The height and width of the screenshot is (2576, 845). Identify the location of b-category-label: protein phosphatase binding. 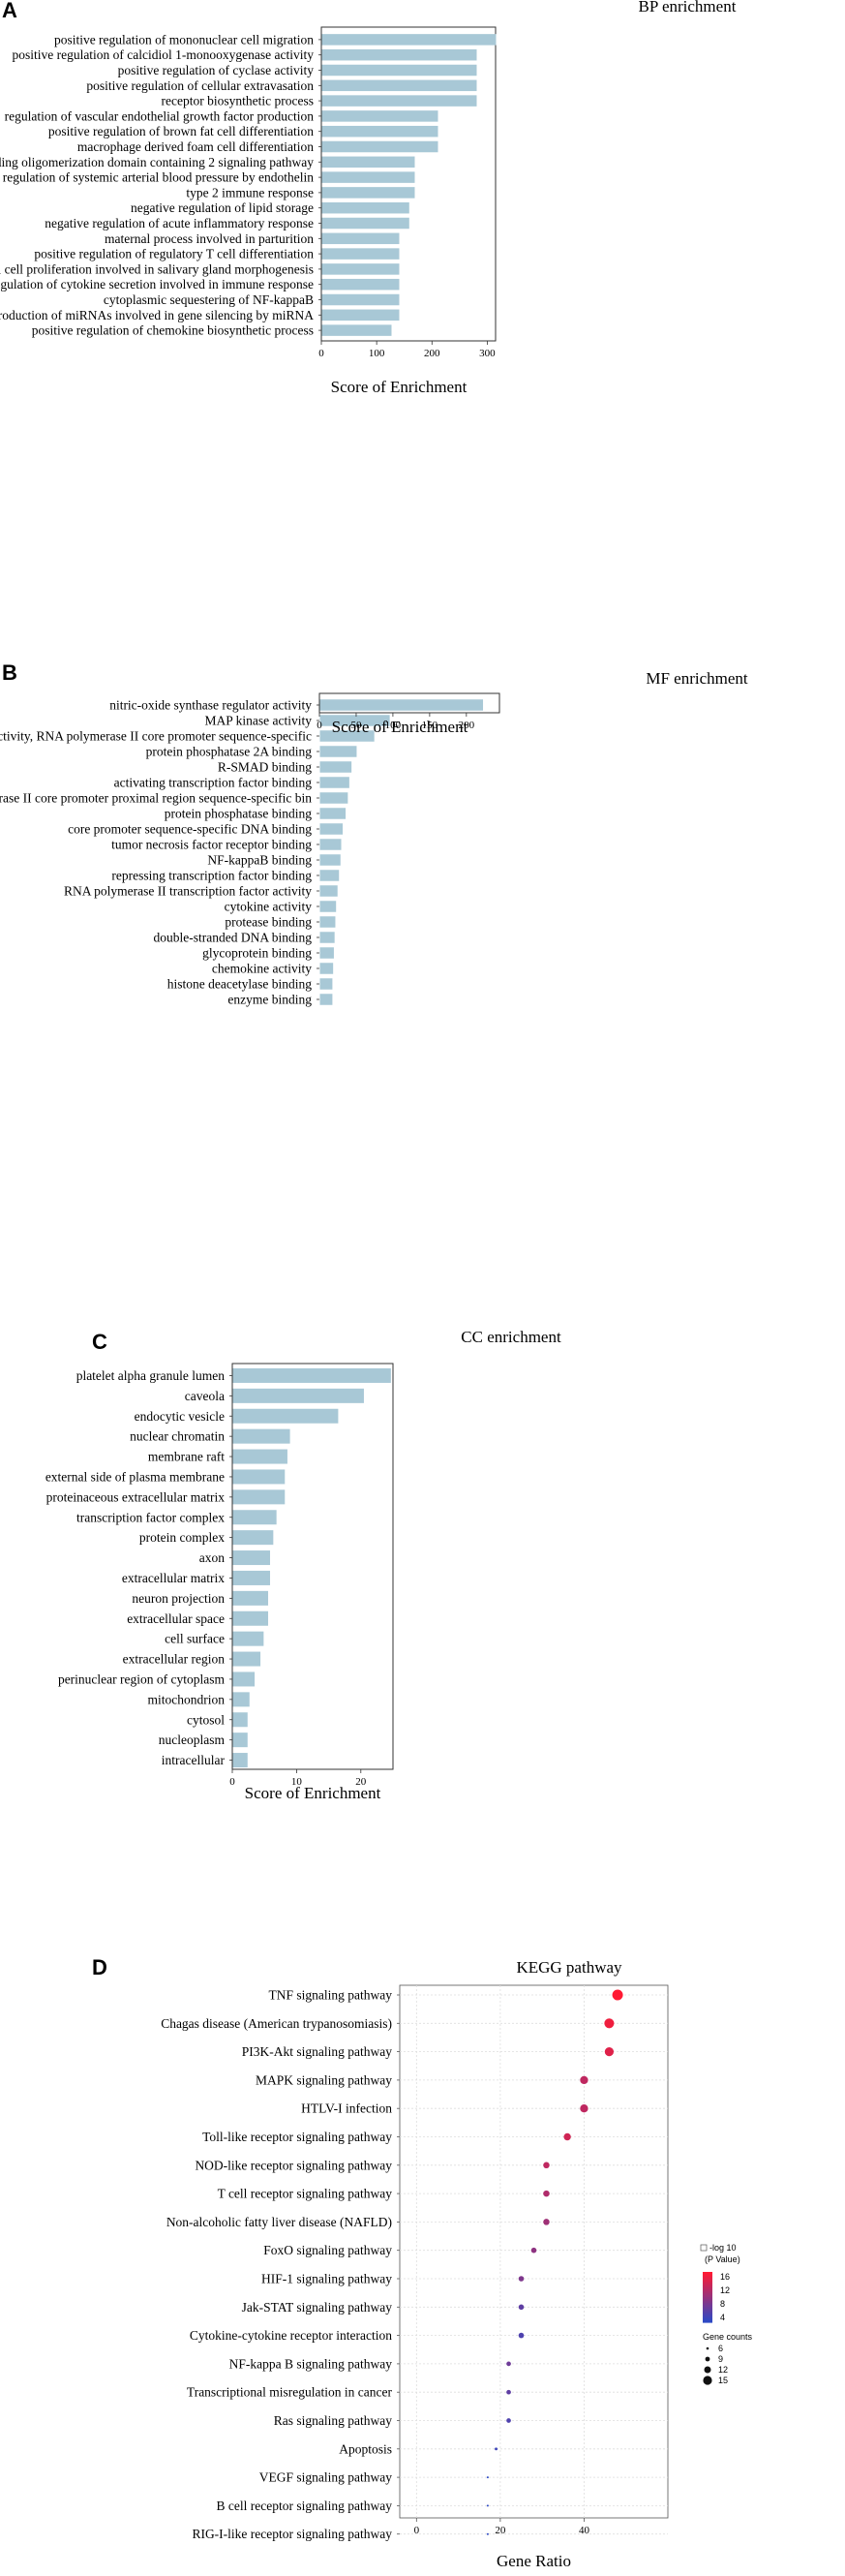
(238, 814).